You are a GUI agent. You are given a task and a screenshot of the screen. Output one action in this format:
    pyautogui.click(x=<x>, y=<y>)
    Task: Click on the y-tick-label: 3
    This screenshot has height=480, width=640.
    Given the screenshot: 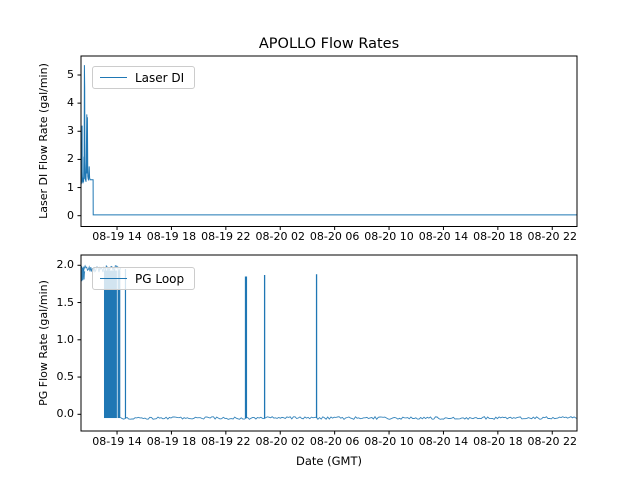 What is the action you would take?
    pyautogui.click(x=70, y=131)
    